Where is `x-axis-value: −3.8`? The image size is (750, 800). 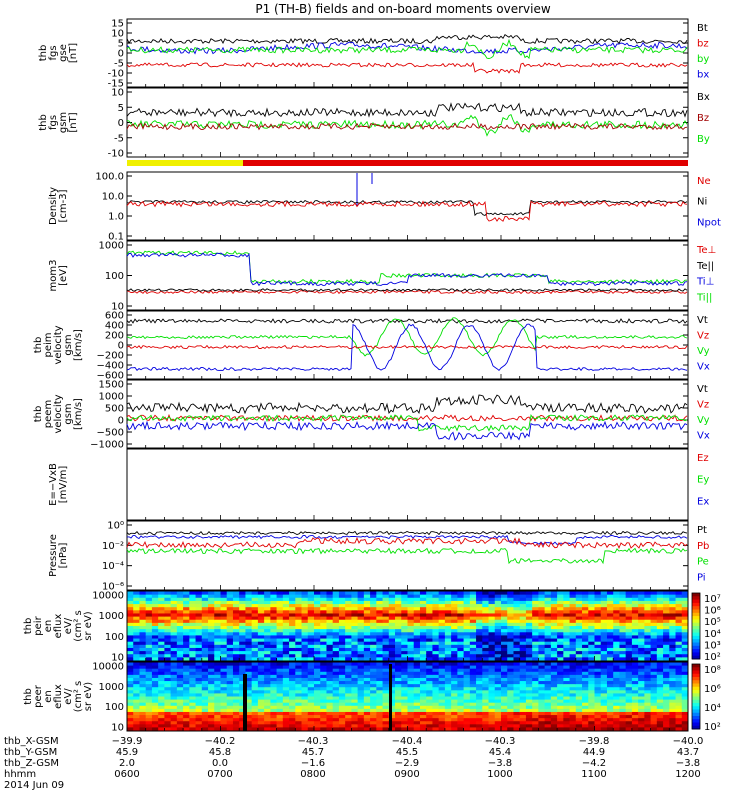
x-axis-value: −3.8 is located at coordinates (500, 763).